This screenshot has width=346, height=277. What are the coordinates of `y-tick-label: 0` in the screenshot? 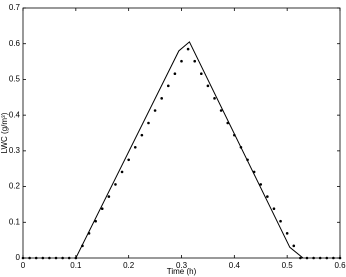 It's located at (18, 257).